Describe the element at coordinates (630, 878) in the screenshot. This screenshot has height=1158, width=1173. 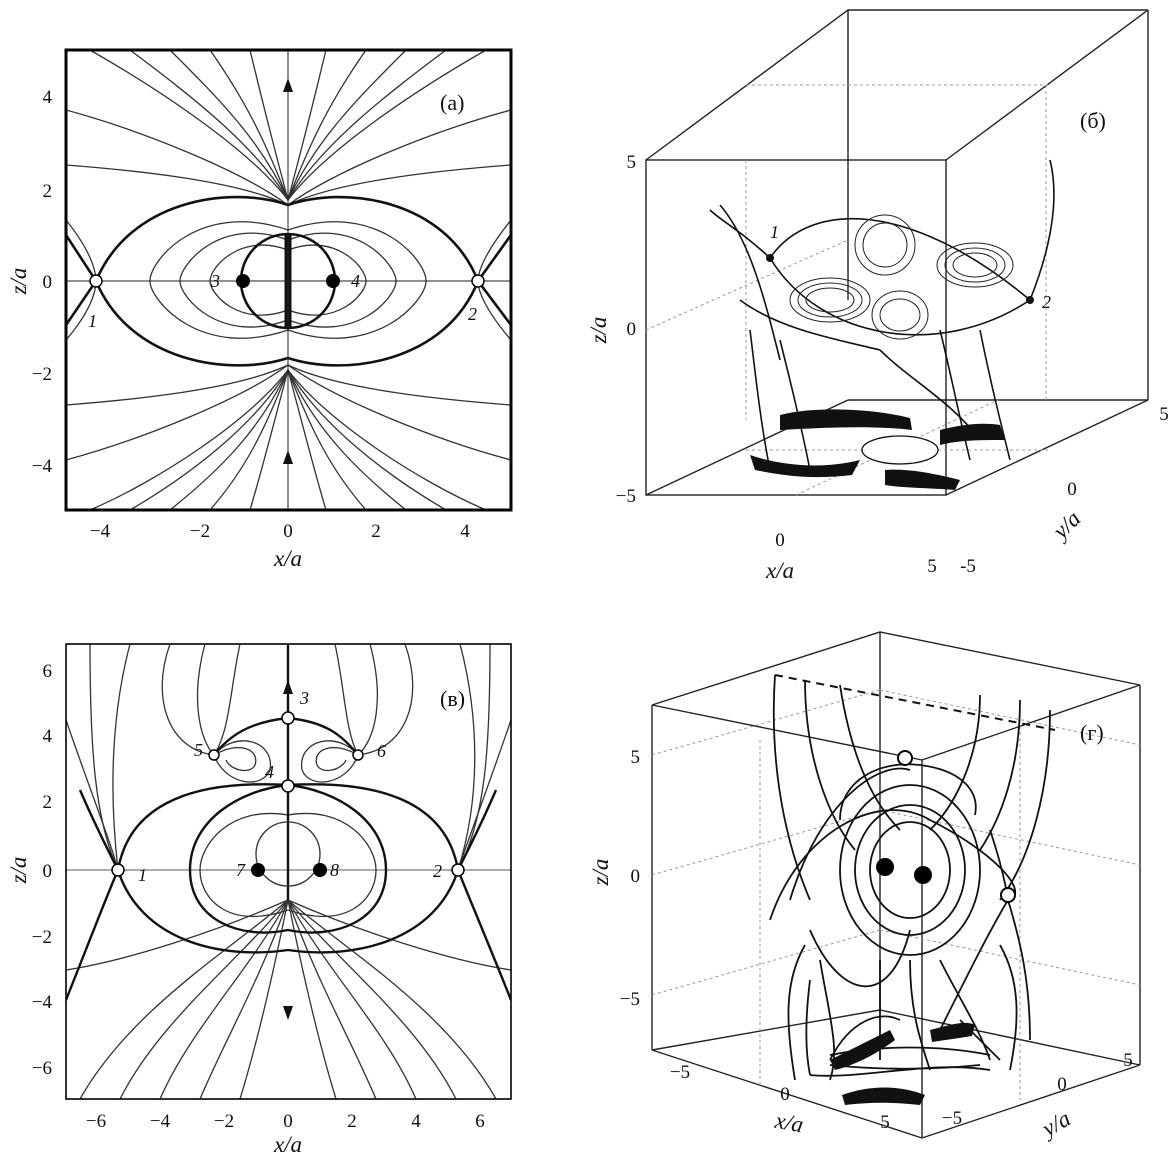
I see `panel-d-z-ticks: 5 0 −5` at that location.